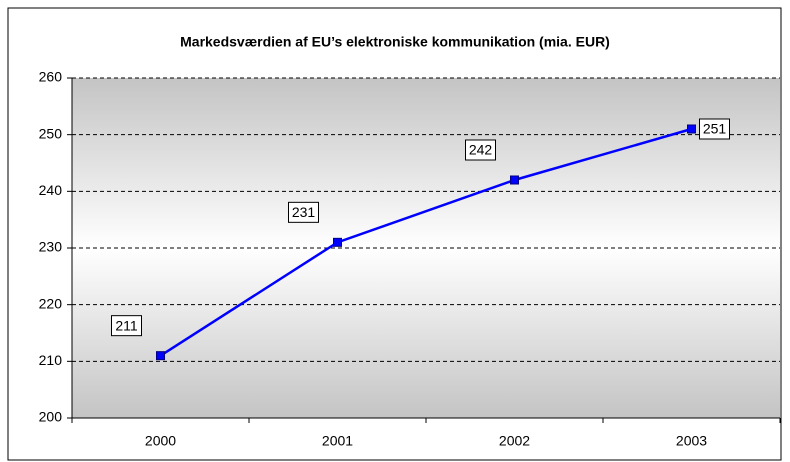  What do you see at coordinates (51, 360) in the screenshot?
I see `y-tick-label: 210` at bounding box center [51, 360].